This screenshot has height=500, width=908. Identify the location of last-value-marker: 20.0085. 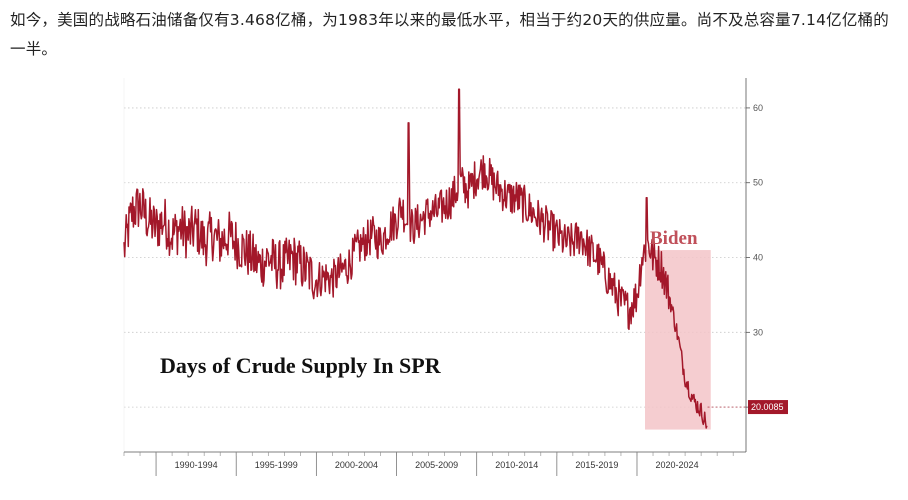
(768, 407).